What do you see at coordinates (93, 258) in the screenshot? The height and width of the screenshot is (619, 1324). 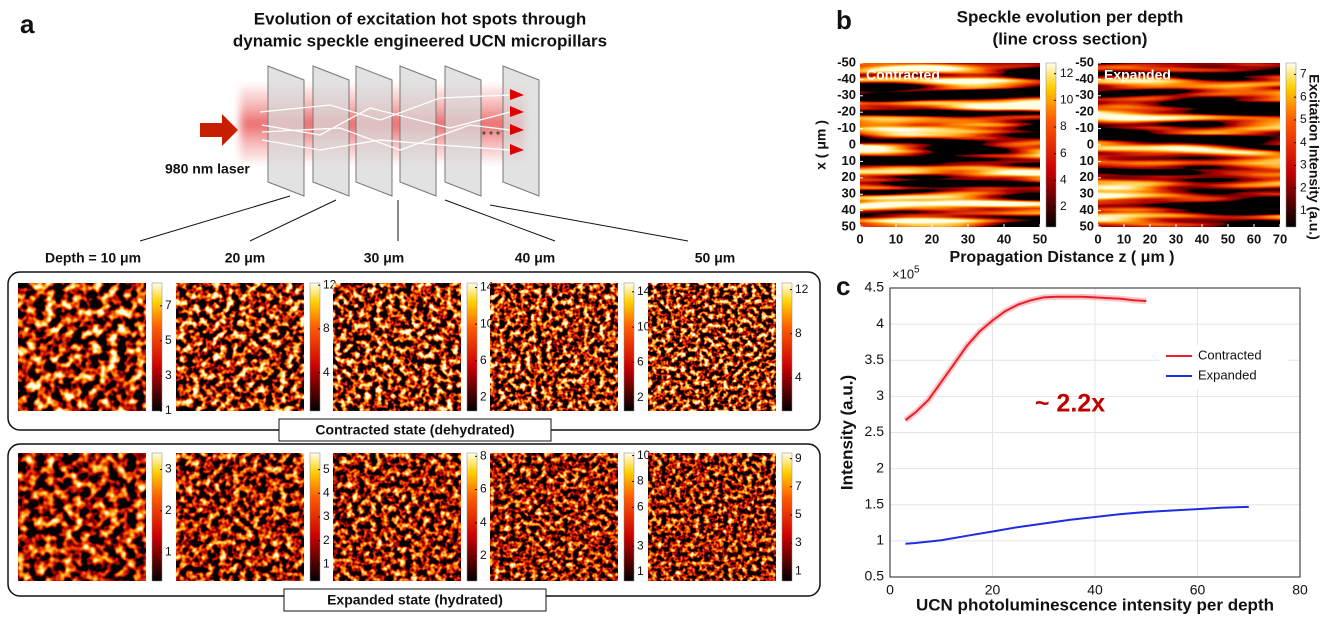 I see `depth-label: Depth = 10 μm` at bounding box center [93, 258].